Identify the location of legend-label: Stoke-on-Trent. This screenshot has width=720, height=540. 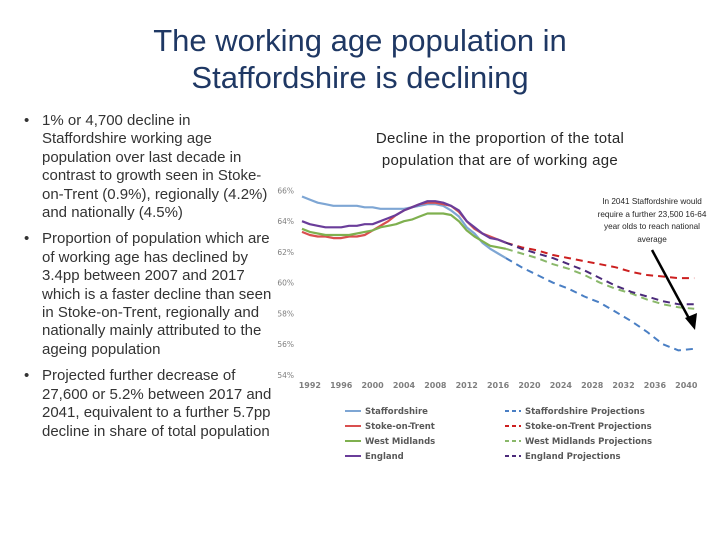
(400, 427).